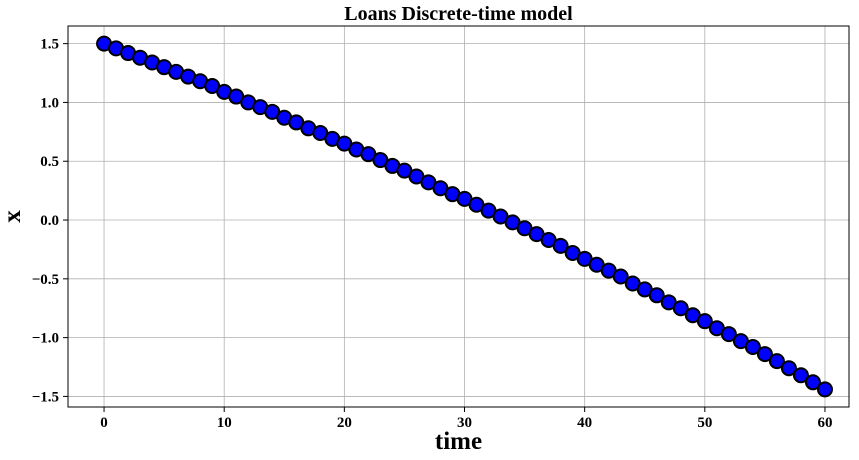  What do you see at coordinates (344, 423) in the screenshot?
I see `x-tick-label: 20` at bounding box center [344, 423].